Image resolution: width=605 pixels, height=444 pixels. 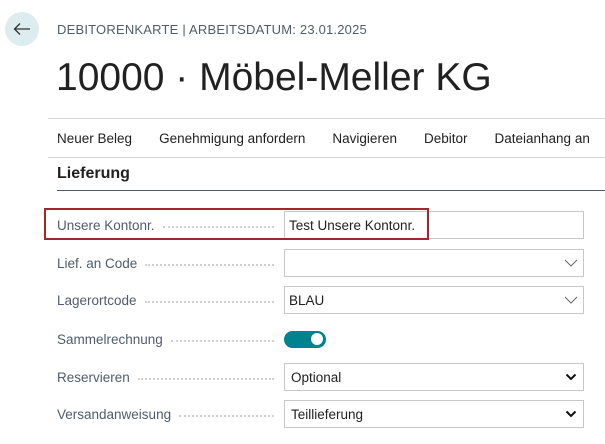 I want to click on lagerortcode-input: BLAU, so click(x=434, y=300).